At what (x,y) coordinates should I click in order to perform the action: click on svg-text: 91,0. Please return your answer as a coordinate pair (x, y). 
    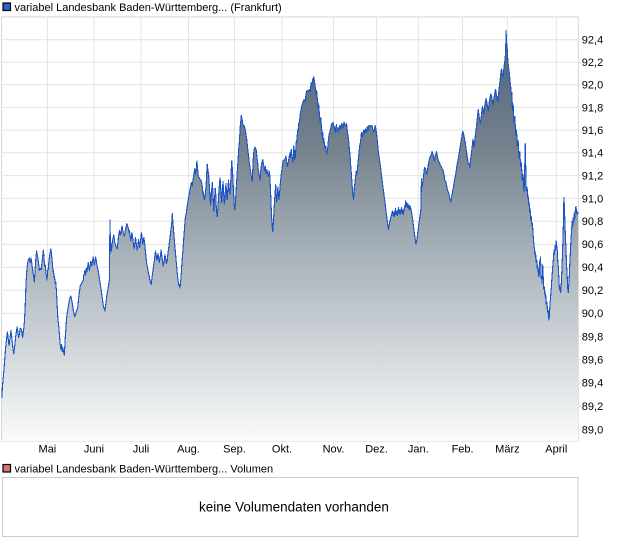
    Looking at the image, I should click on (592, 199).